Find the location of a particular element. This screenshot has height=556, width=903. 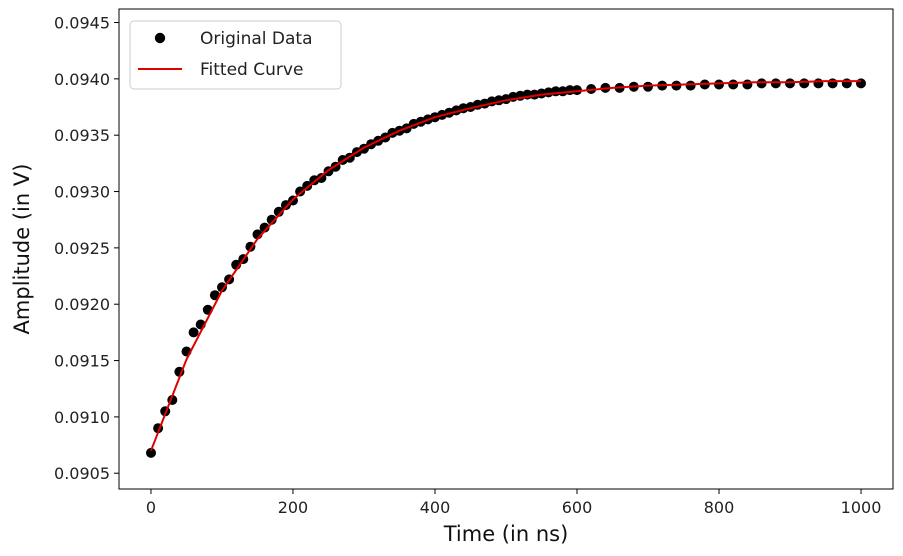

x-axis: 0 200 400 600 800 1000 is located at coordinates (514, 503).